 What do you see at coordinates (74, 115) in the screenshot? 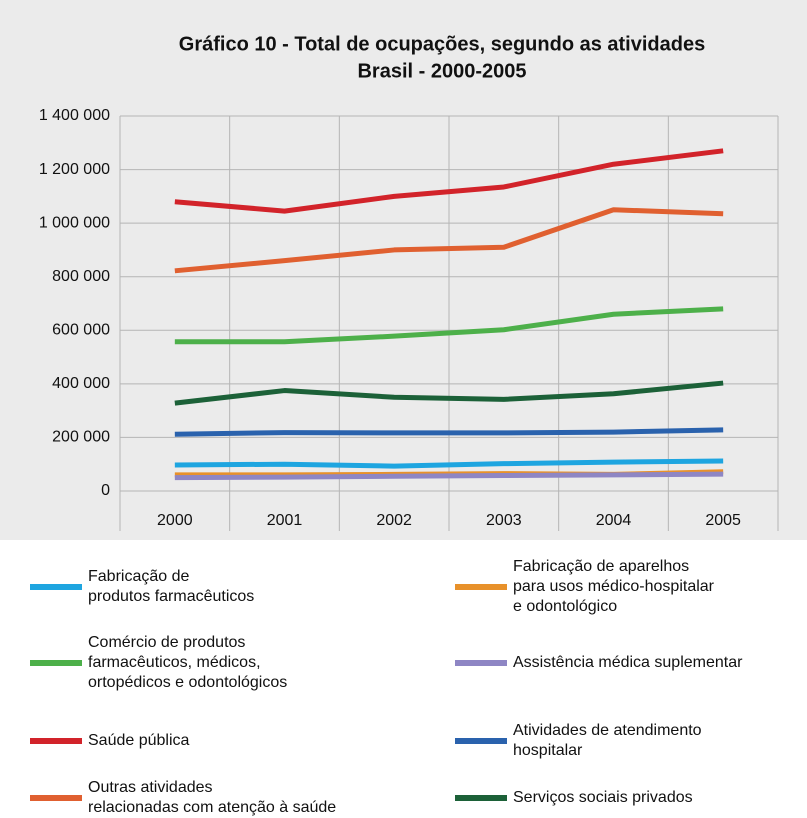
I see `y-tick-label: 1 400 000` at bounding box center [74, 115].